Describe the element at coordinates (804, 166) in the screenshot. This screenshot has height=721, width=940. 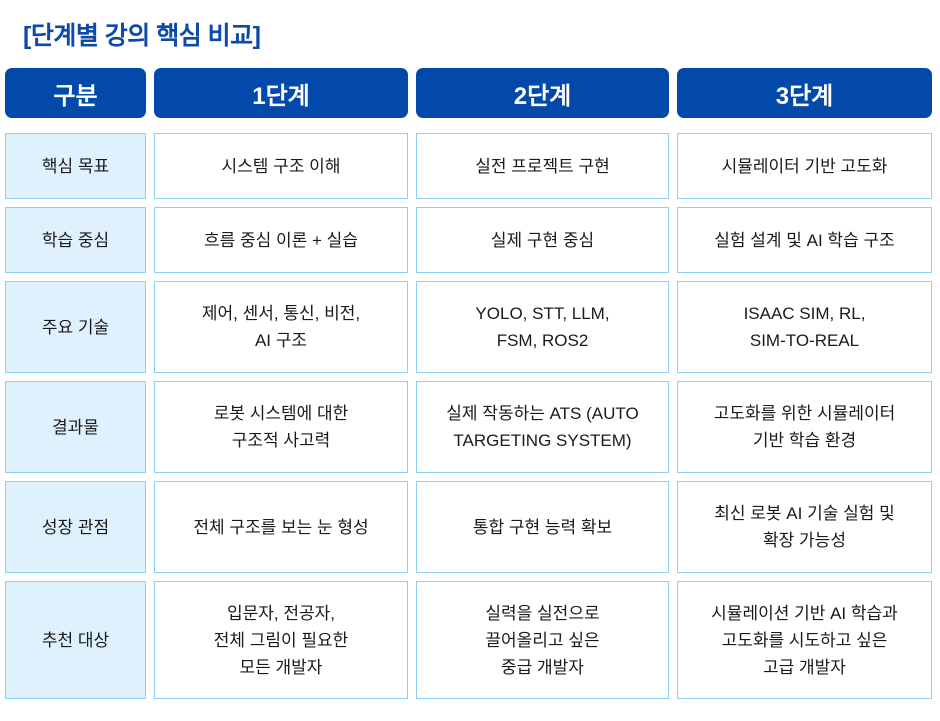
I see `table-cell-stage-3: 시뮬레이터 기반 고도화` at that location.